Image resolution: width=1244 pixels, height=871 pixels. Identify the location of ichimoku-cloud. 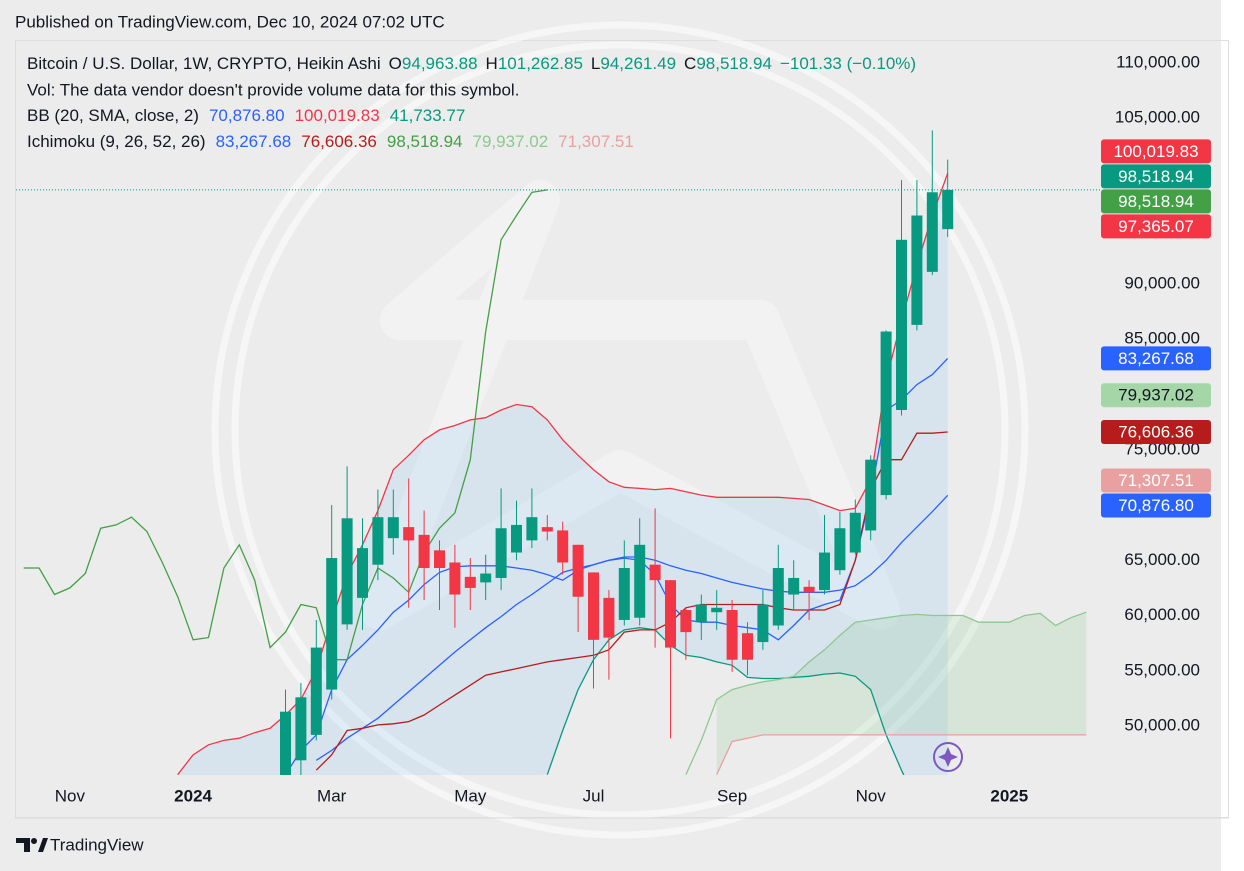
(901, 693).